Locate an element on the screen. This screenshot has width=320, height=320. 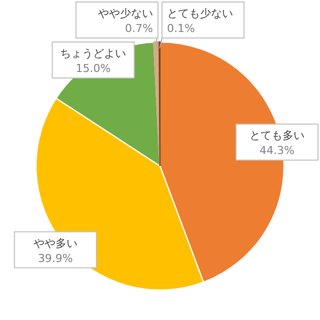
slice-label: ちょうどよい is located at coordinates (93, 53).